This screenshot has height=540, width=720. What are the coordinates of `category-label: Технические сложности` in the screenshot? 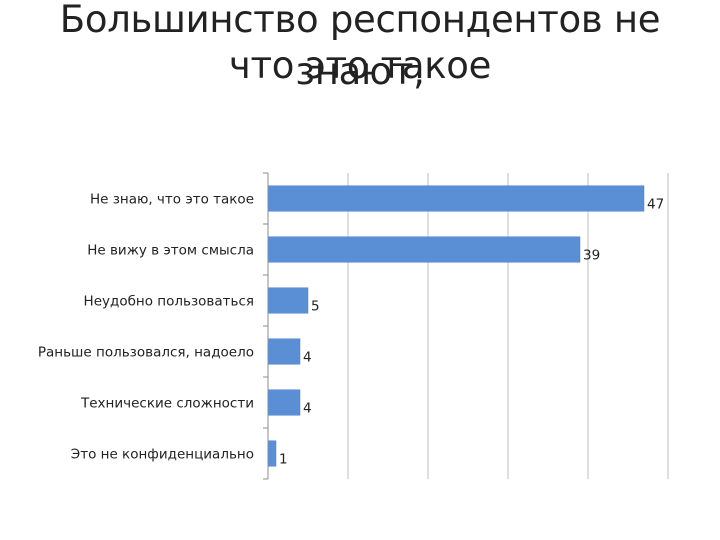 It's located at (167, 404).